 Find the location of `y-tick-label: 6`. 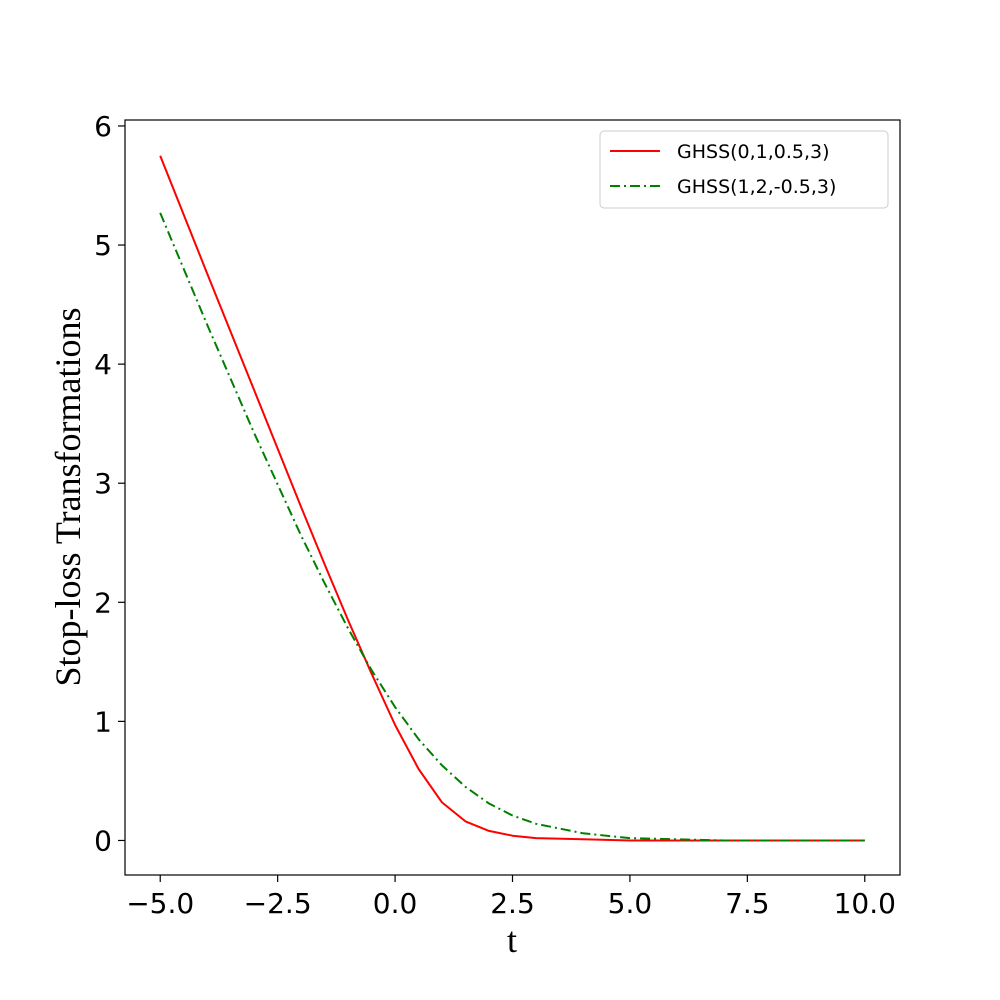

y-tick-label: 6 is located at coordinates (103, 126).